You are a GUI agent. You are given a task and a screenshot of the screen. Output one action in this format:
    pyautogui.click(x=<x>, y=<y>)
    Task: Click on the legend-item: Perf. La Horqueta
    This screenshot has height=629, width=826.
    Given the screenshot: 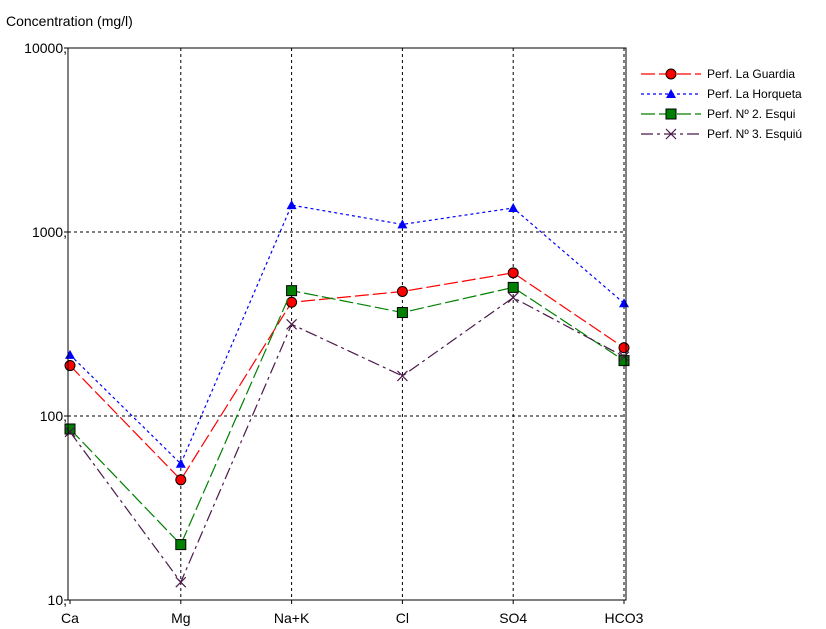 What is the action you would take?
    pyautogui.click(x=721, y=94)
    